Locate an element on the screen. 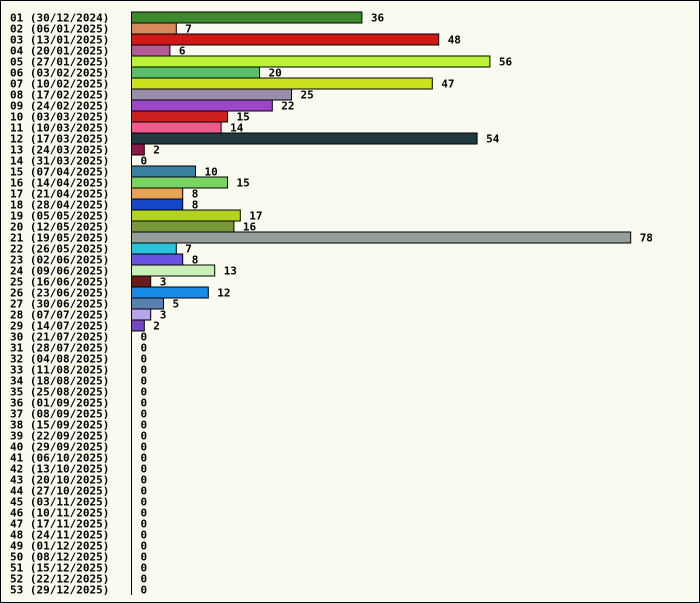 Image resolution: width=700 pixels, height=603 pixels. category-label: 32 (04/08/2025) is located at coordinates (59, 359).